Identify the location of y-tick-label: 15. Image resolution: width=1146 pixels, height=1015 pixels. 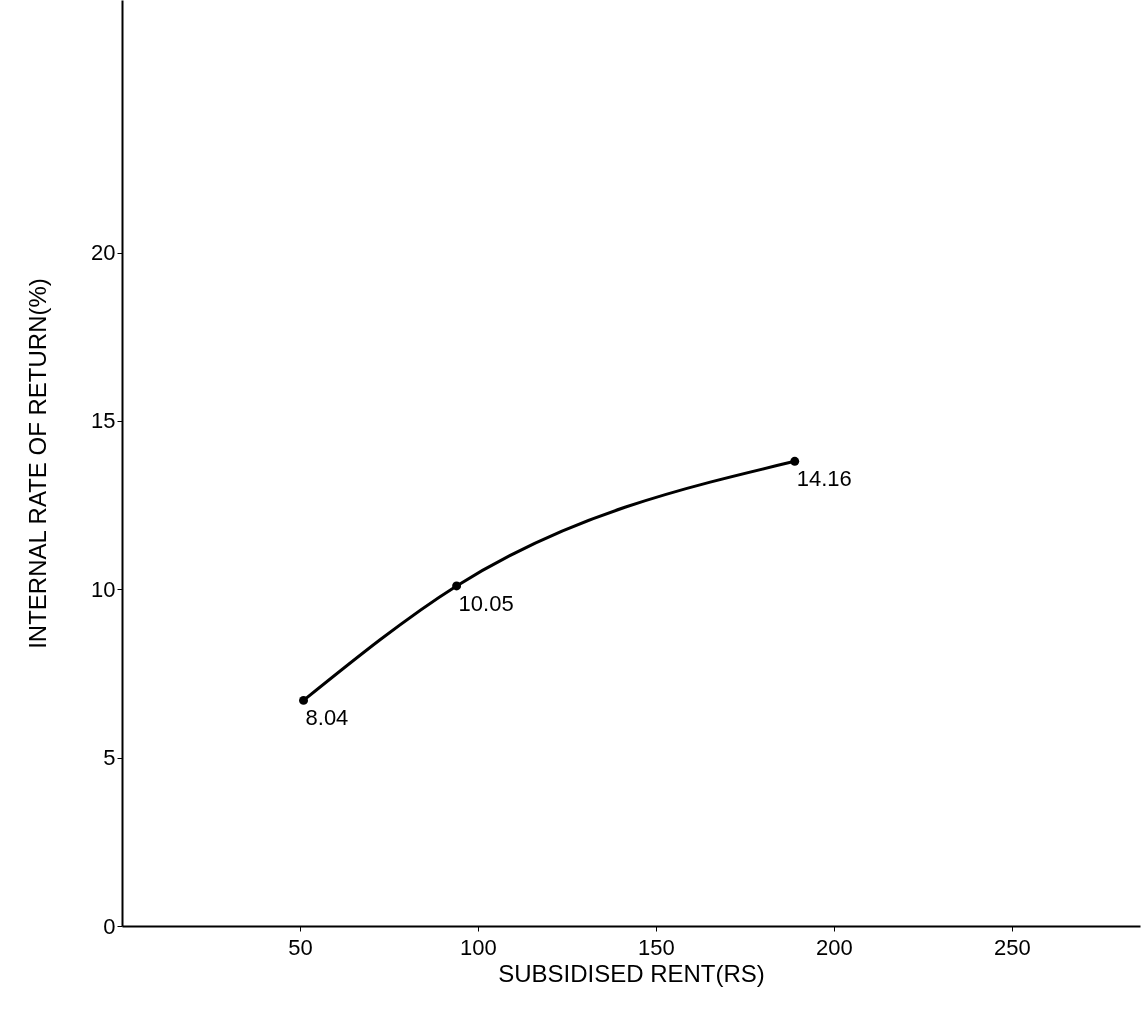
(103, 421).